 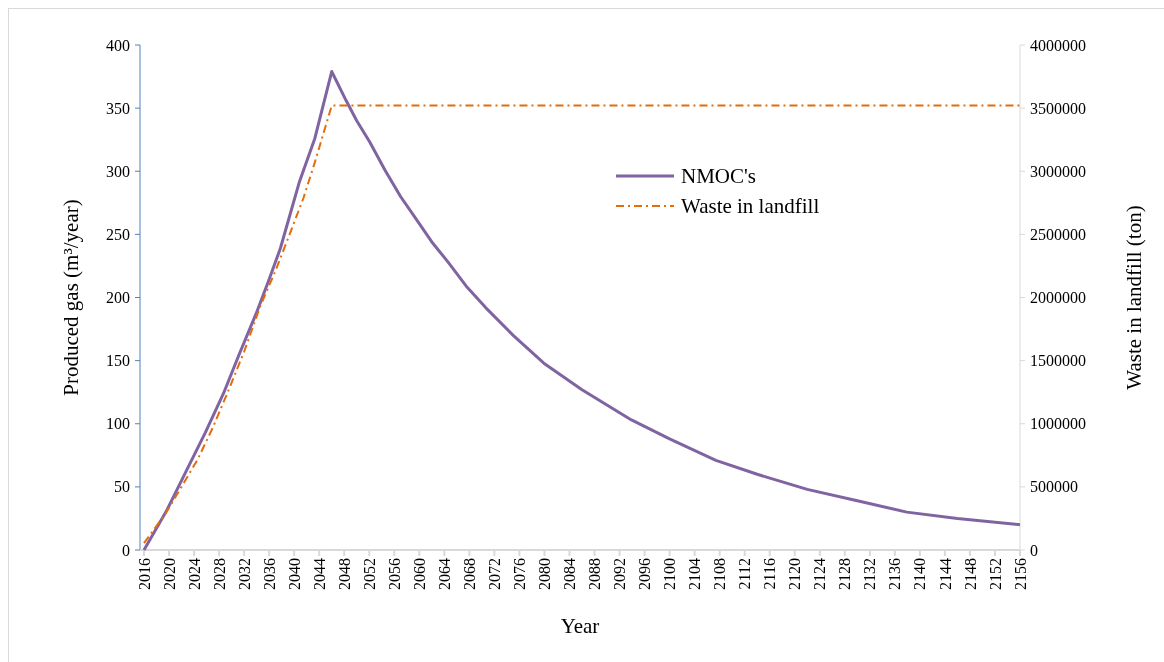 What do you see at coordinates (920, 574) in the screenshot?
I see `x-tick-label: 2140` at bounding box center [920, 574].